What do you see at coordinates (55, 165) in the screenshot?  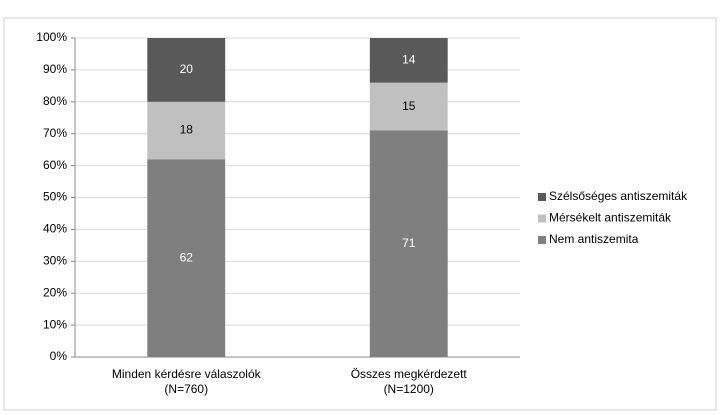 I see `y-tick-label: 60%` at bounding box center [55, 165].